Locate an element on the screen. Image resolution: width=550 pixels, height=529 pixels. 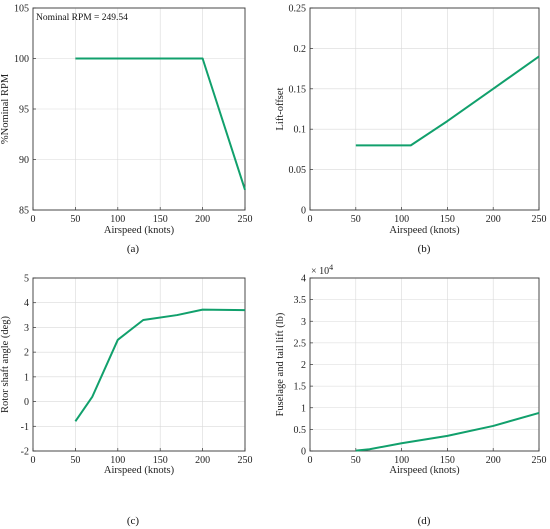
y-tick-label: 0.1 is located at coordinates (300, 130).